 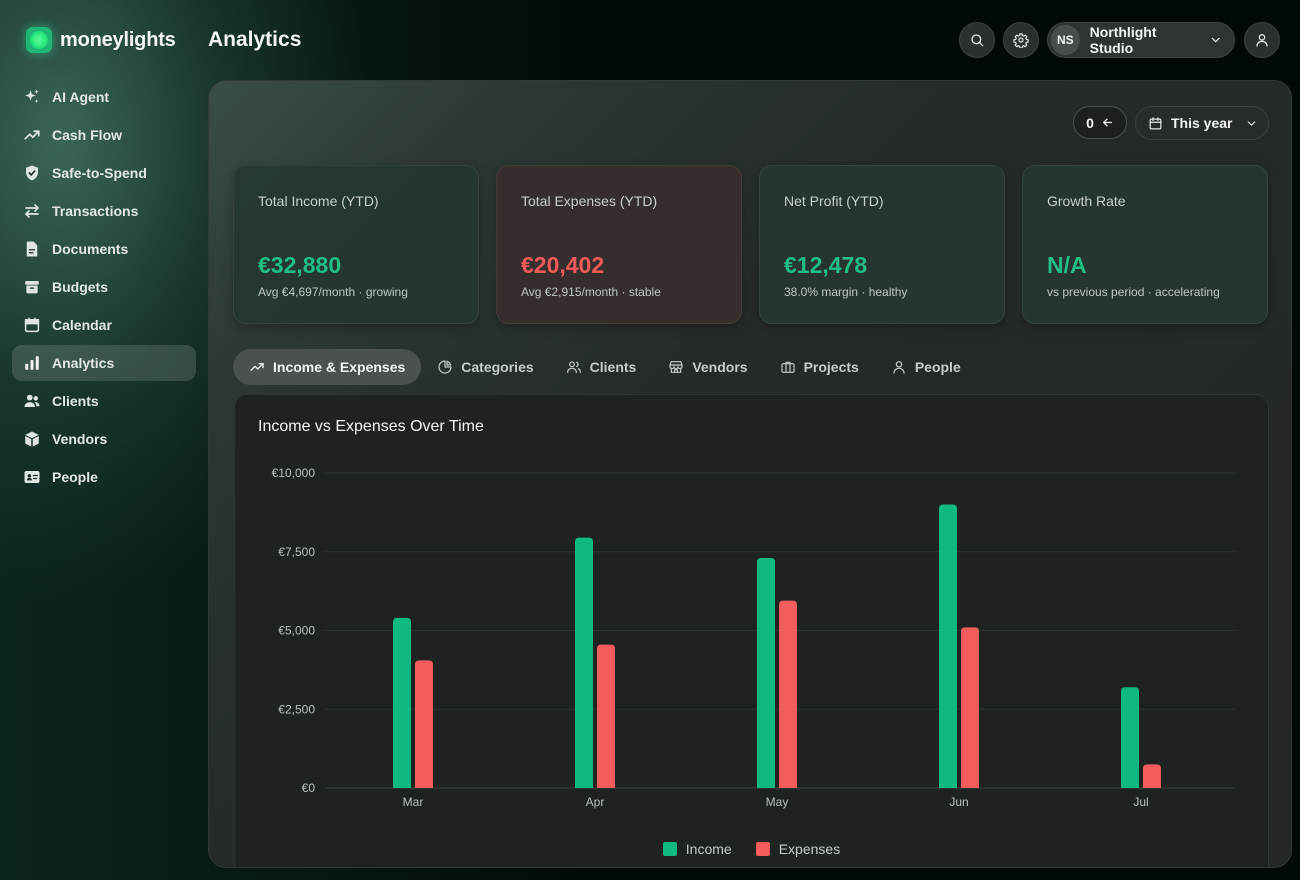 What do you see at coordinates (445, 367) in the screenshot?
I see `pie-chart-icon` at bounding box center [445, 367].